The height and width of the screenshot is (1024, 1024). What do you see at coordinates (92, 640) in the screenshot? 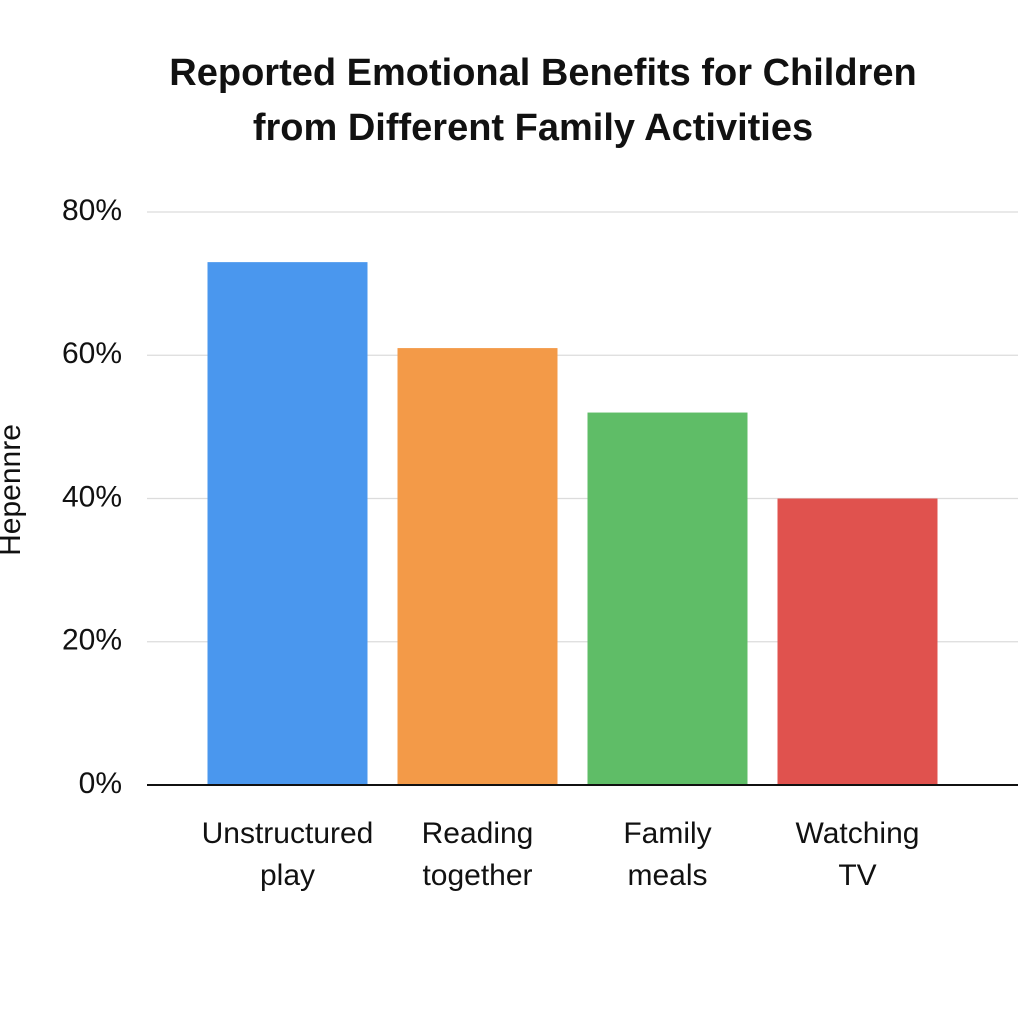
I see `y-tick-label: 20%` at bounding box center [92, 640].